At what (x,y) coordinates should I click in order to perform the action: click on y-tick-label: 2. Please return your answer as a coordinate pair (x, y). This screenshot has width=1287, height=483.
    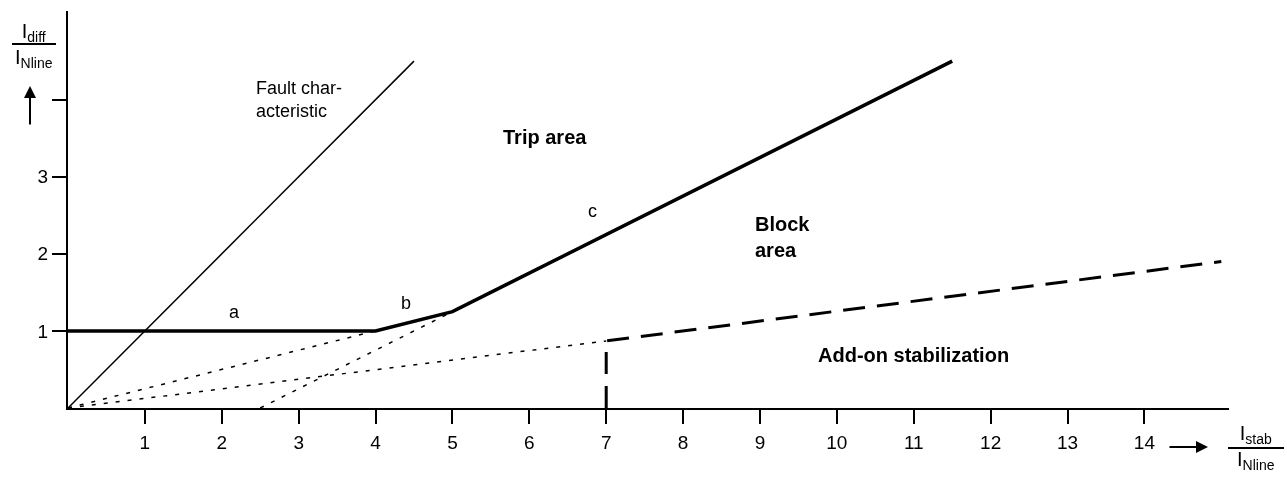
    Looking at the image, I should click on (43, 254).